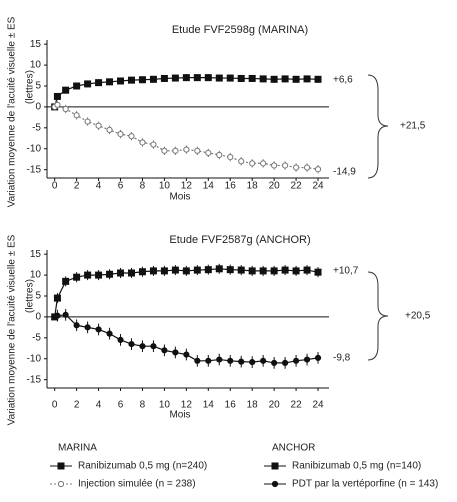 The width and height of the screenshot is (457, 502). What do you see at coordinates (179, 415) in the screenshot?
I see `x-axis-label: Mois` at bounding box center [179, 415].